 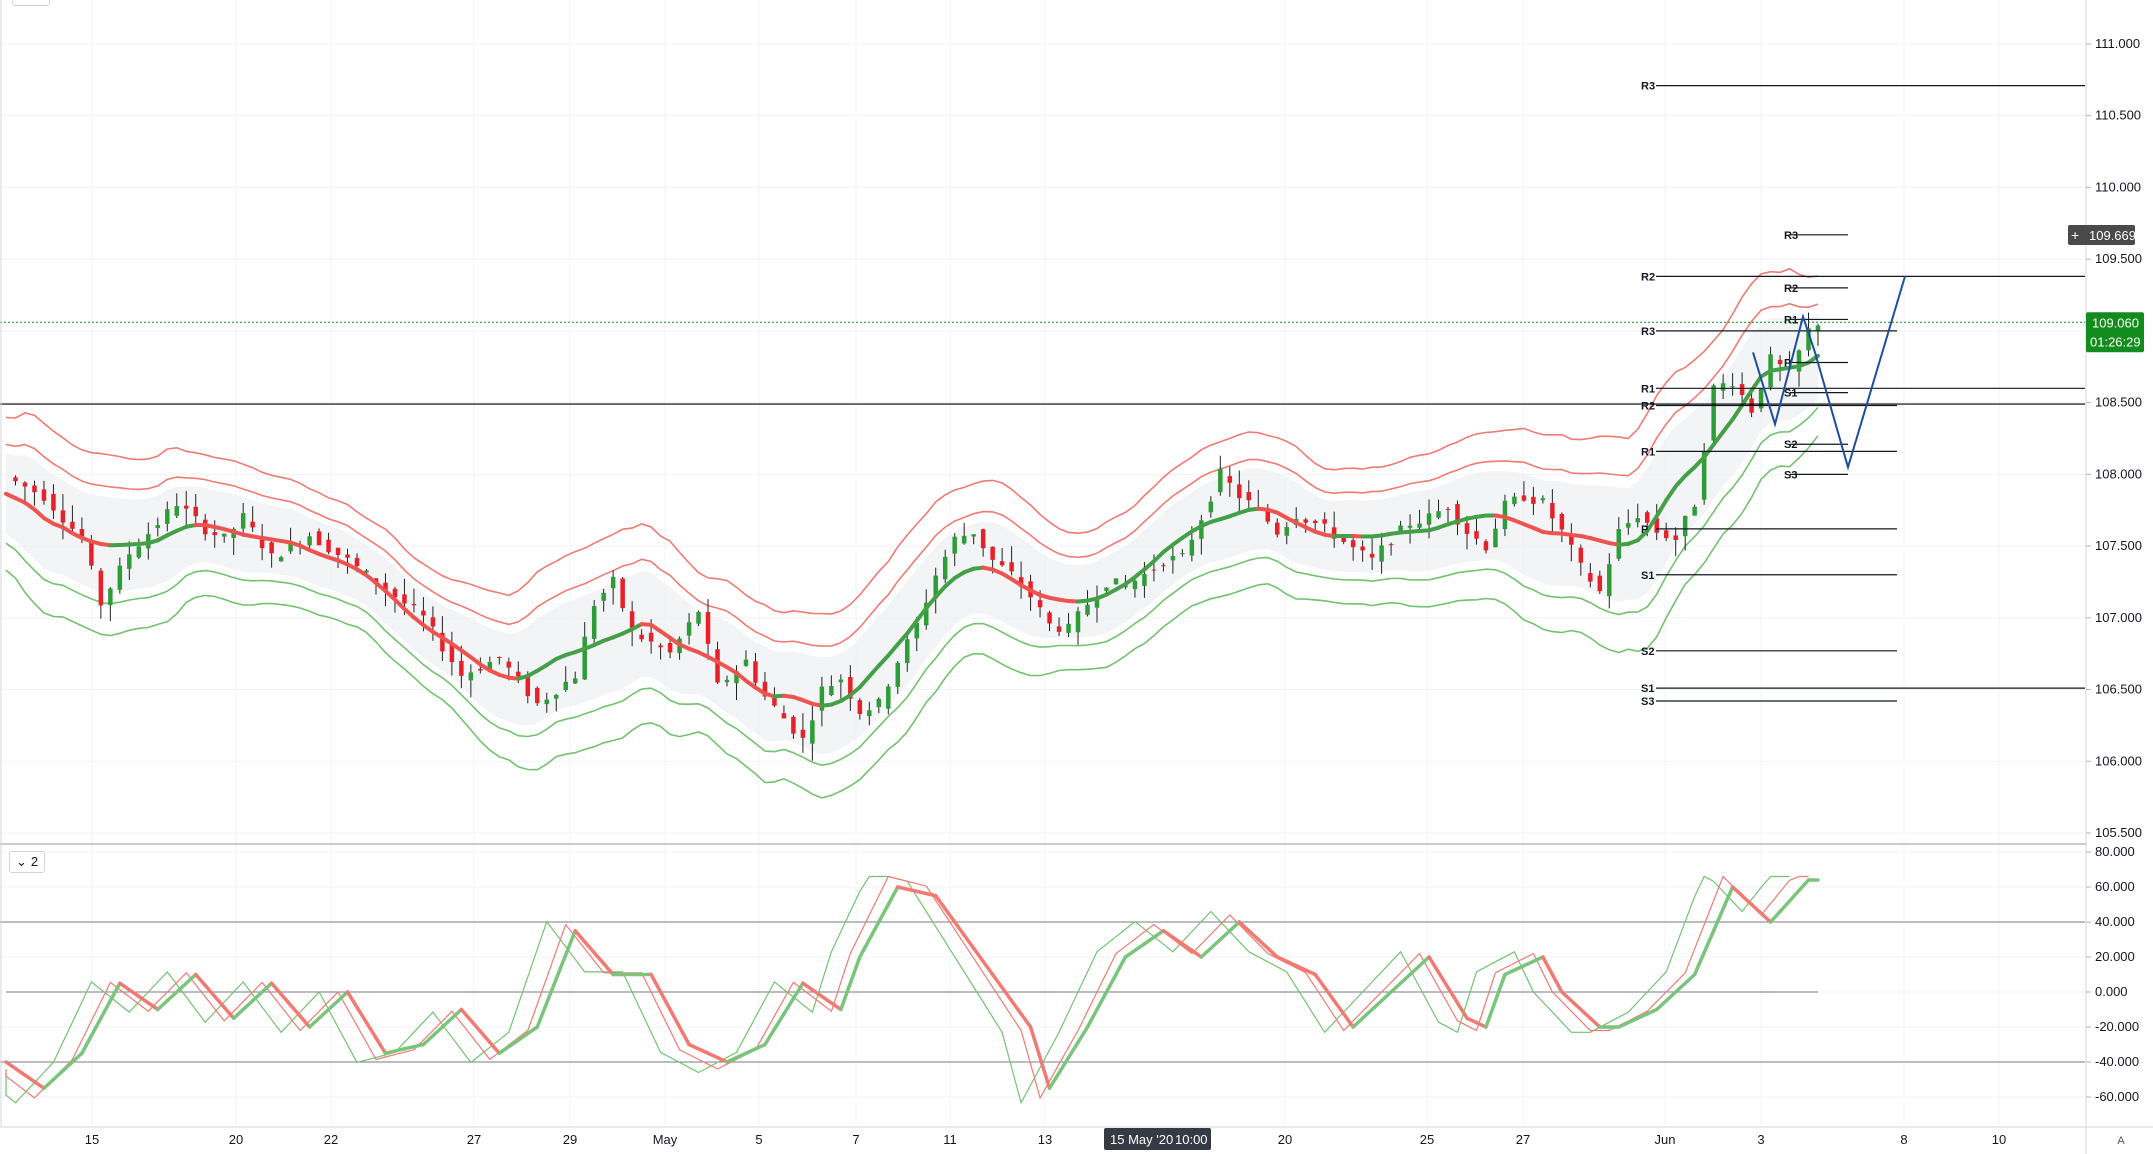 What do you see at coordinates (2101, 234) in the screenshot?
I see `crosshair-price-tag` at bounding box center [2101, 234].